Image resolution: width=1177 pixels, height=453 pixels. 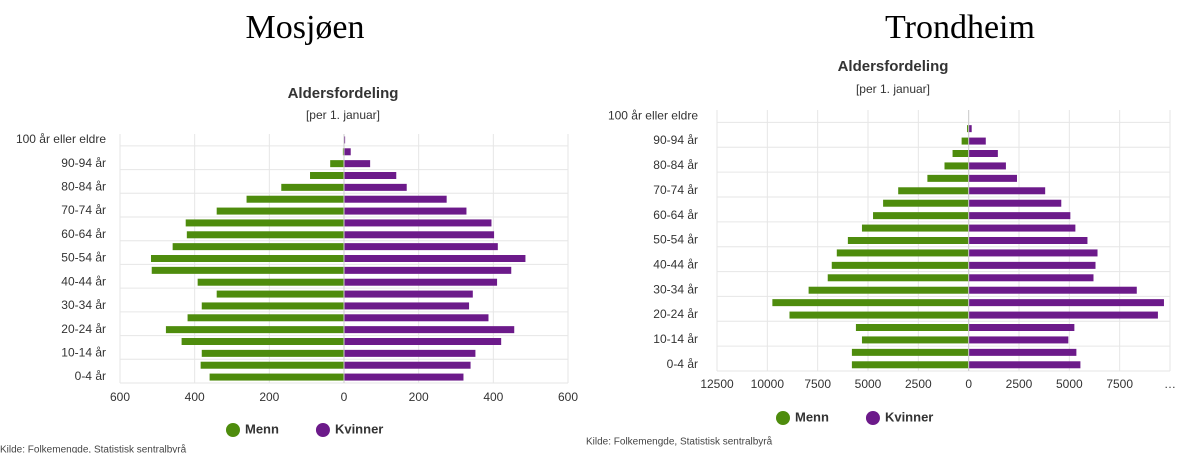 I want to click on y-tick-label: 60-64 år, so click(x=675, y=215).